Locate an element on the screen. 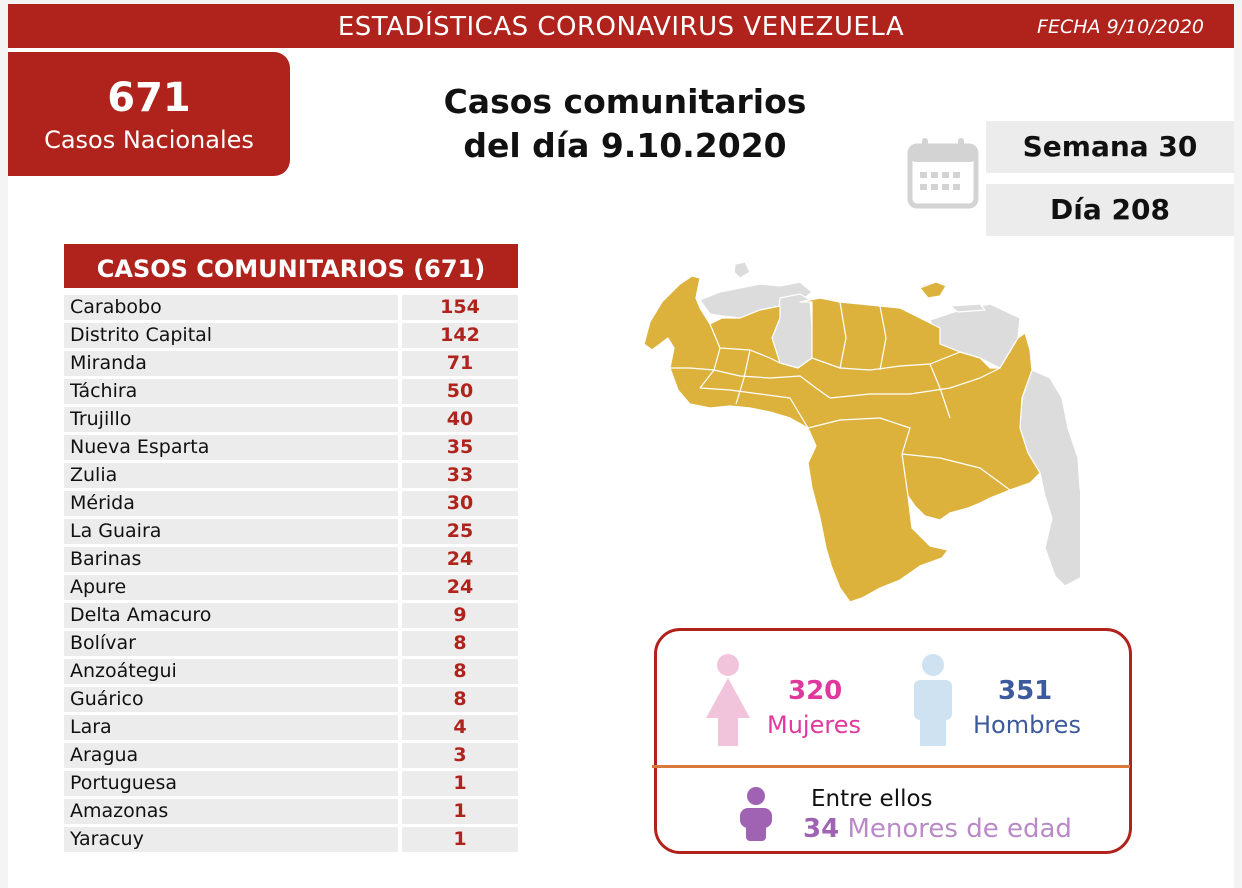 The image size is (1242, 888). national-cases-label: Casos Nacionales is located at coordinates (149, 140).